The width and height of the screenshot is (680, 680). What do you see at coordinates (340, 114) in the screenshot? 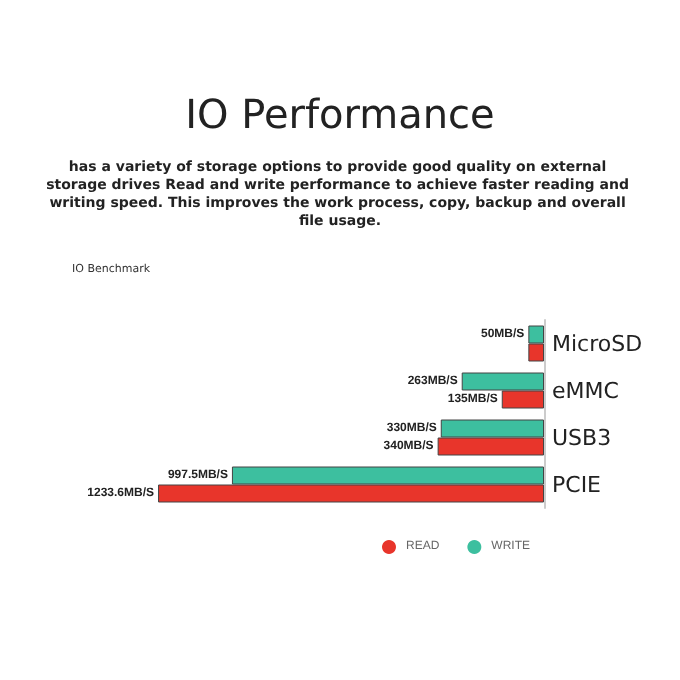
I see `chart-title: IO Performance` at bounding box center [340, 114].